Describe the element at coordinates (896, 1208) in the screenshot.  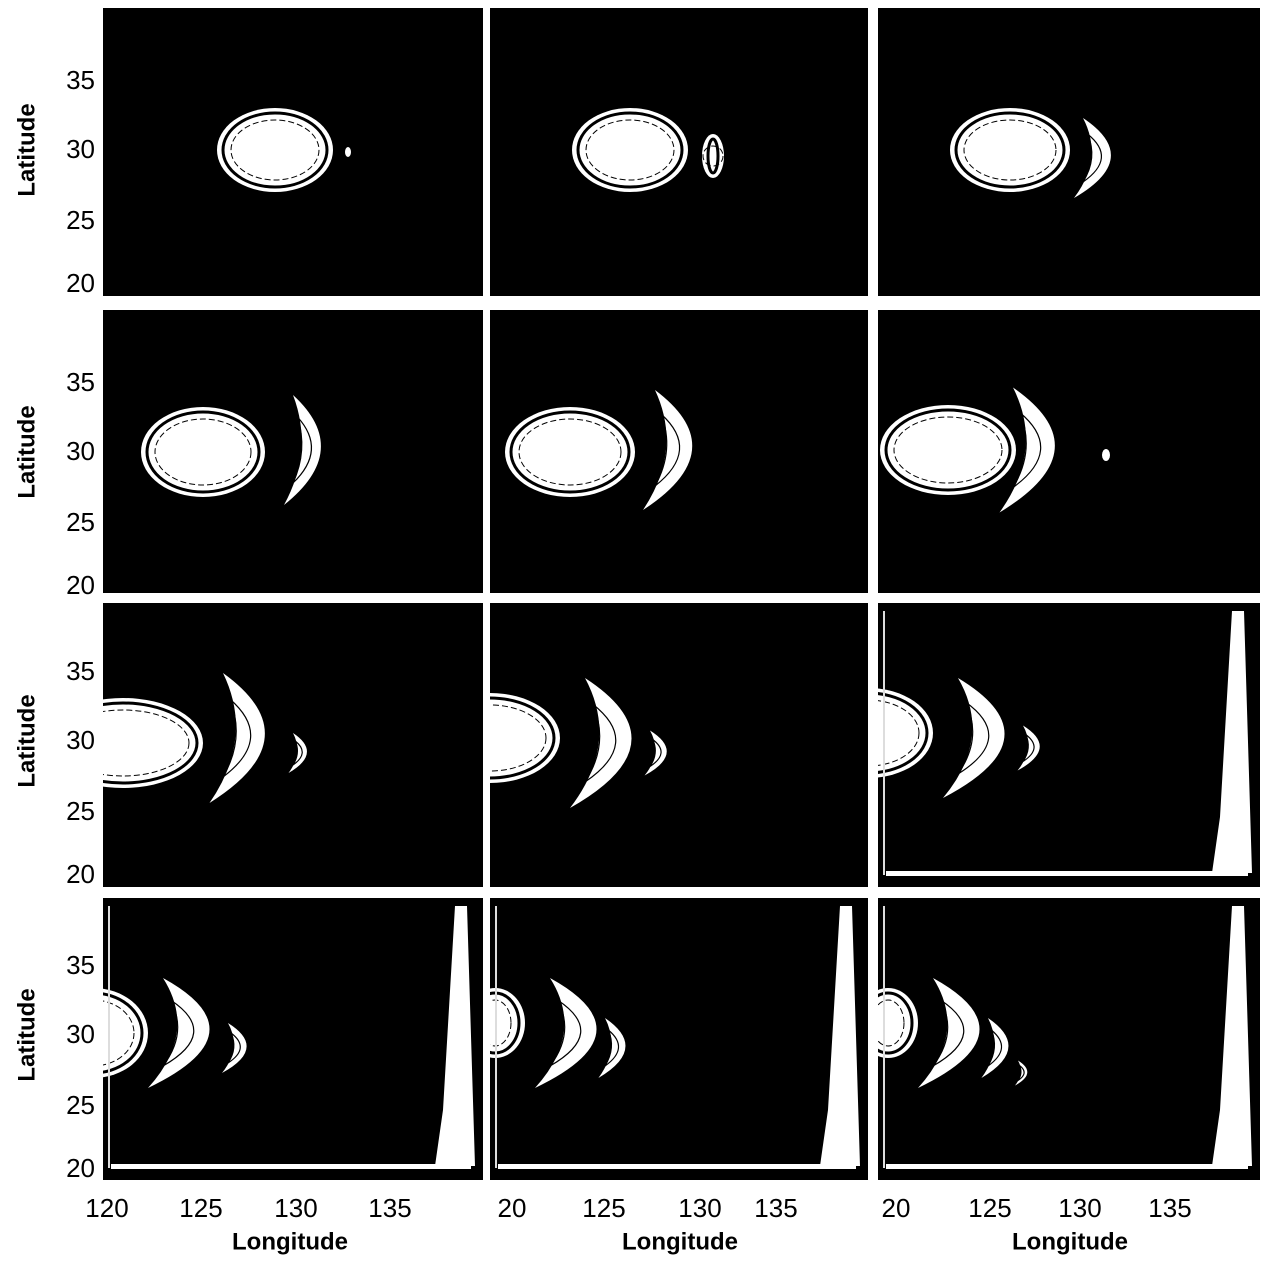
I see `x-tick-label: 20` at that location.